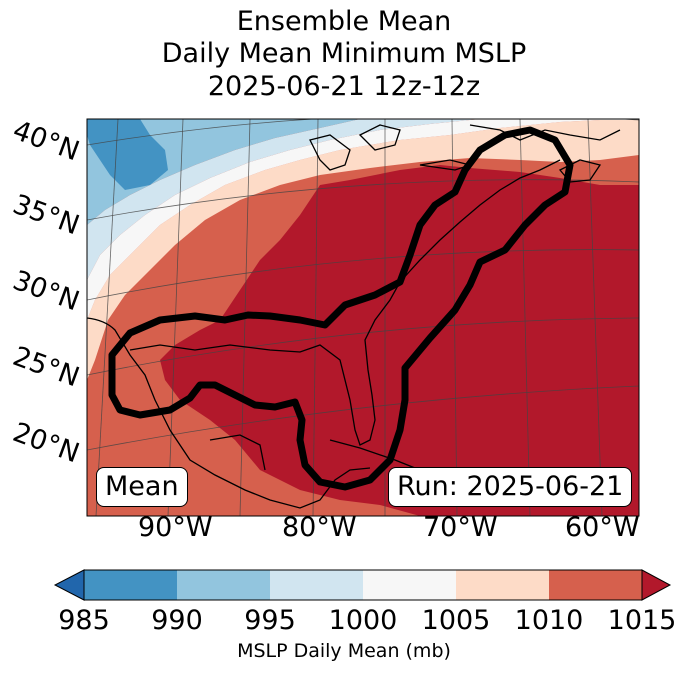 This screenshot has height=674, width=688. Describe the element at coordinates (595, 317) in the screenshot. I see `meridian-60w` at that location.